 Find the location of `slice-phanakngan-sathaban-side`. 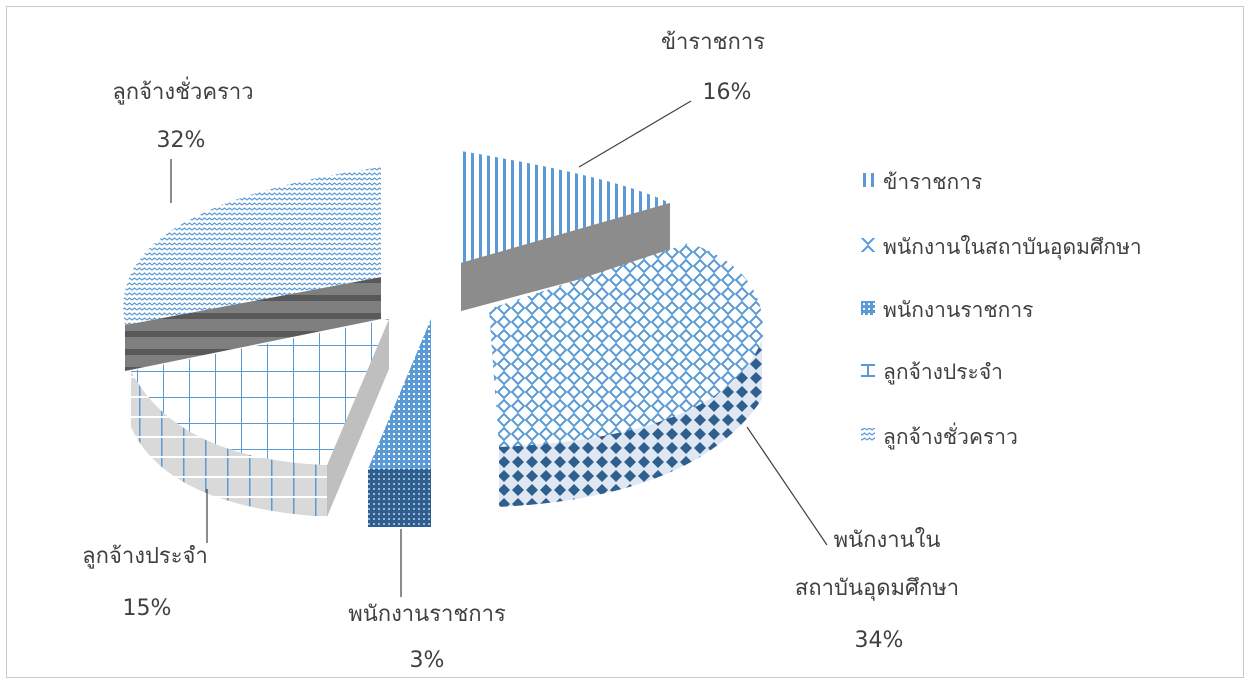

slice-phanakngan-sathaban-side is located at coordinates (630, 421).